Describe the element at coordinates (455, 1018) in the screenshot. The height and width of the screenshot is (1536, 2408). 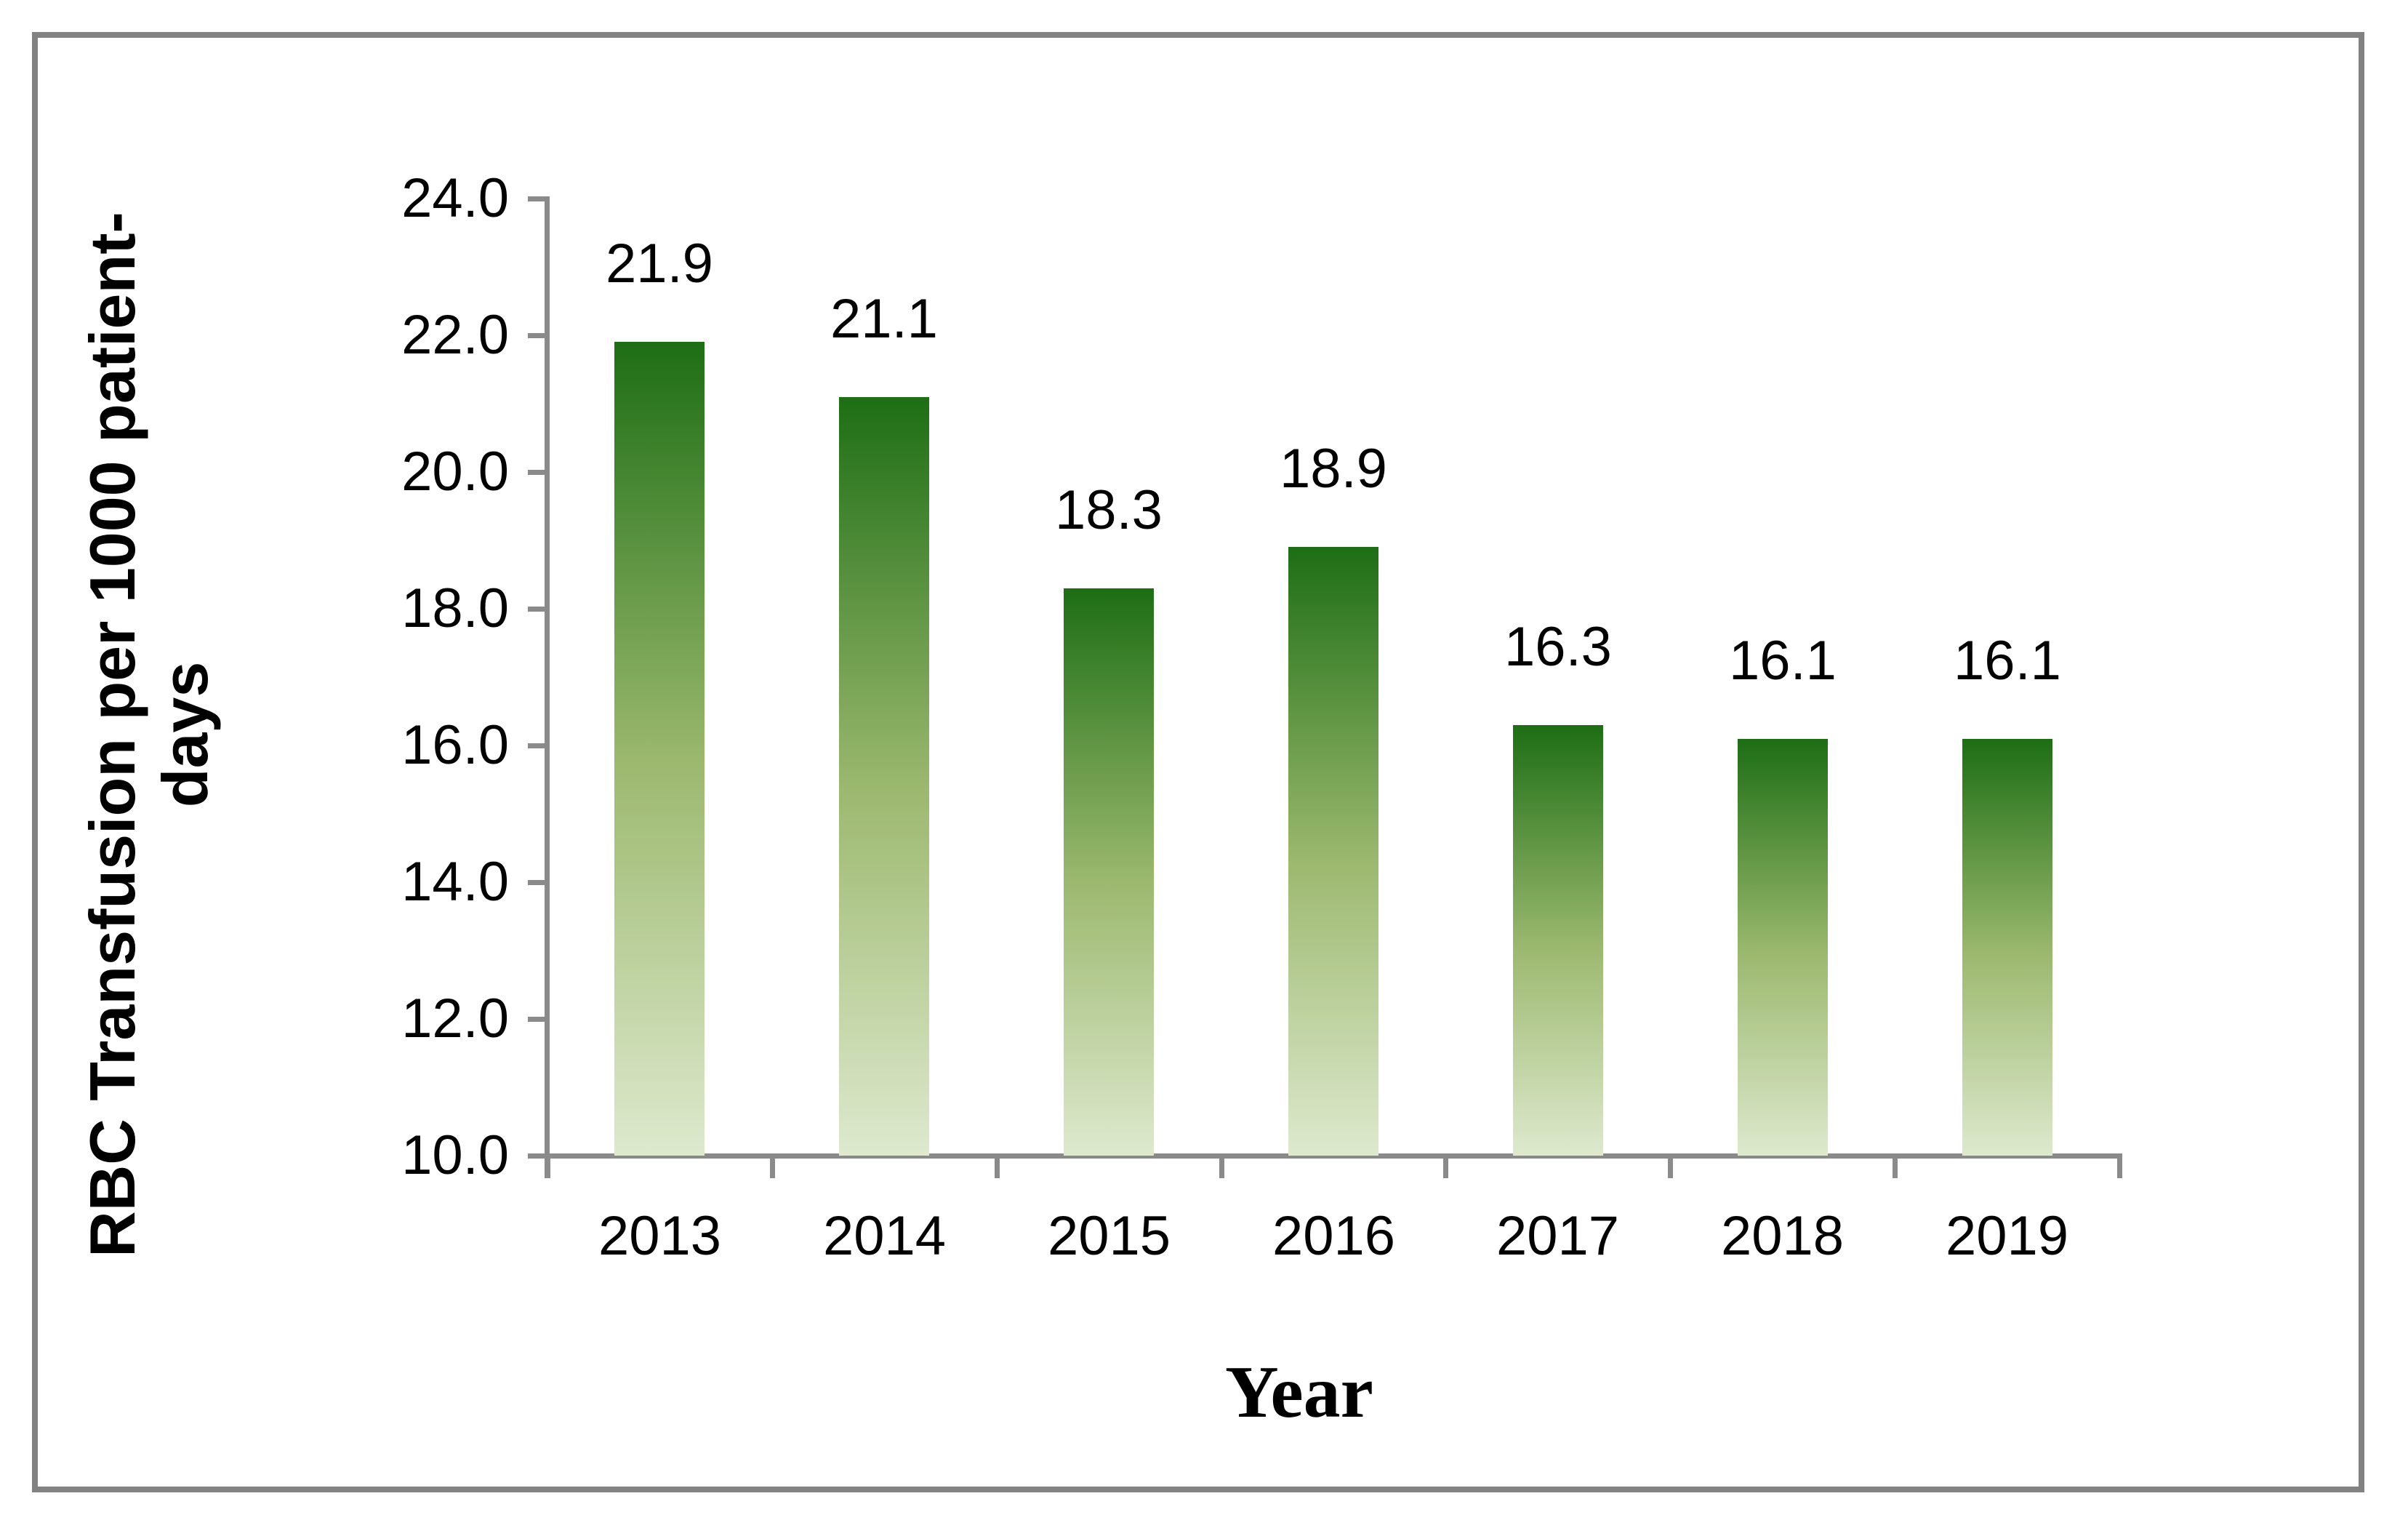
I see `y-axis-tick-label: 12.0` at that location.